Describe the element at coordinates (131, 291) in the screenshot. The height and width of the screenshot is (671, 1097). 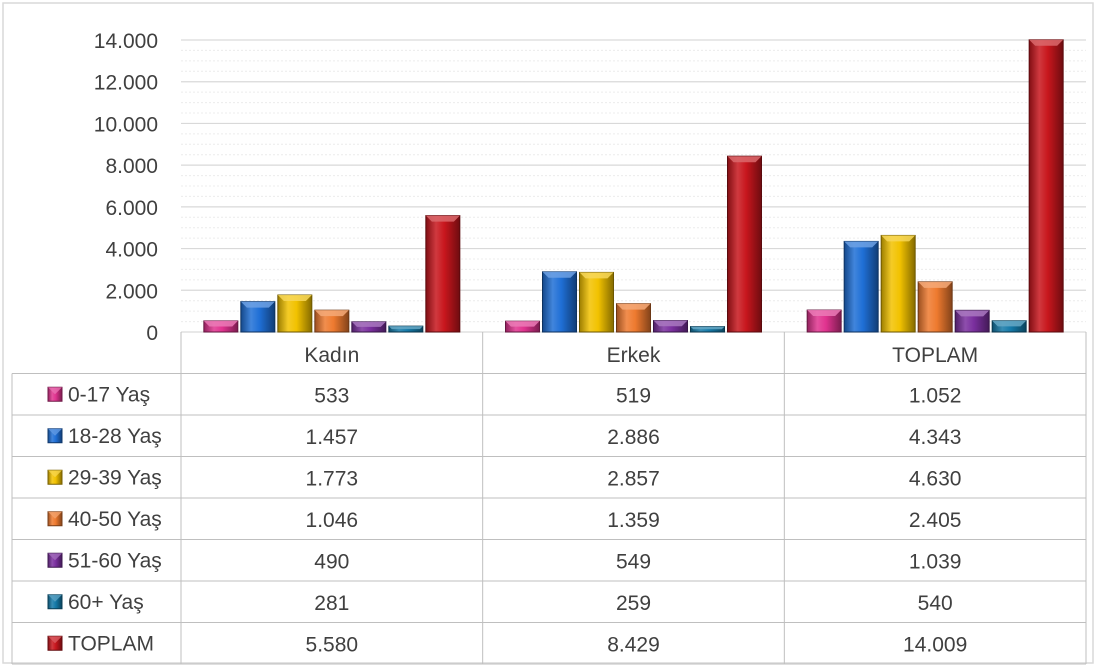
I see `y-tick-label: 2.000` at that location.